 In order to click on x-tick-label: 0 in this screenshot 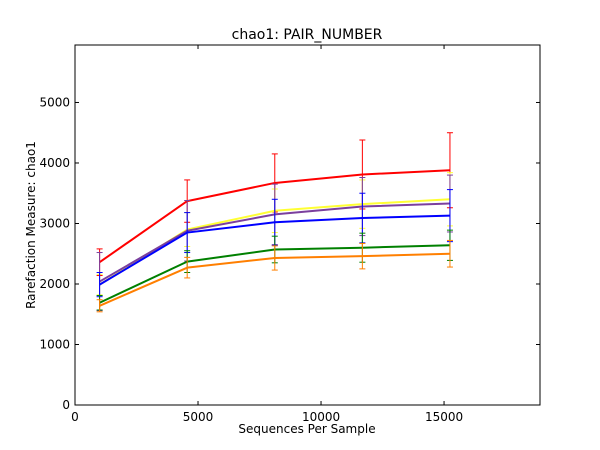, I will do `click(75, 417)`.